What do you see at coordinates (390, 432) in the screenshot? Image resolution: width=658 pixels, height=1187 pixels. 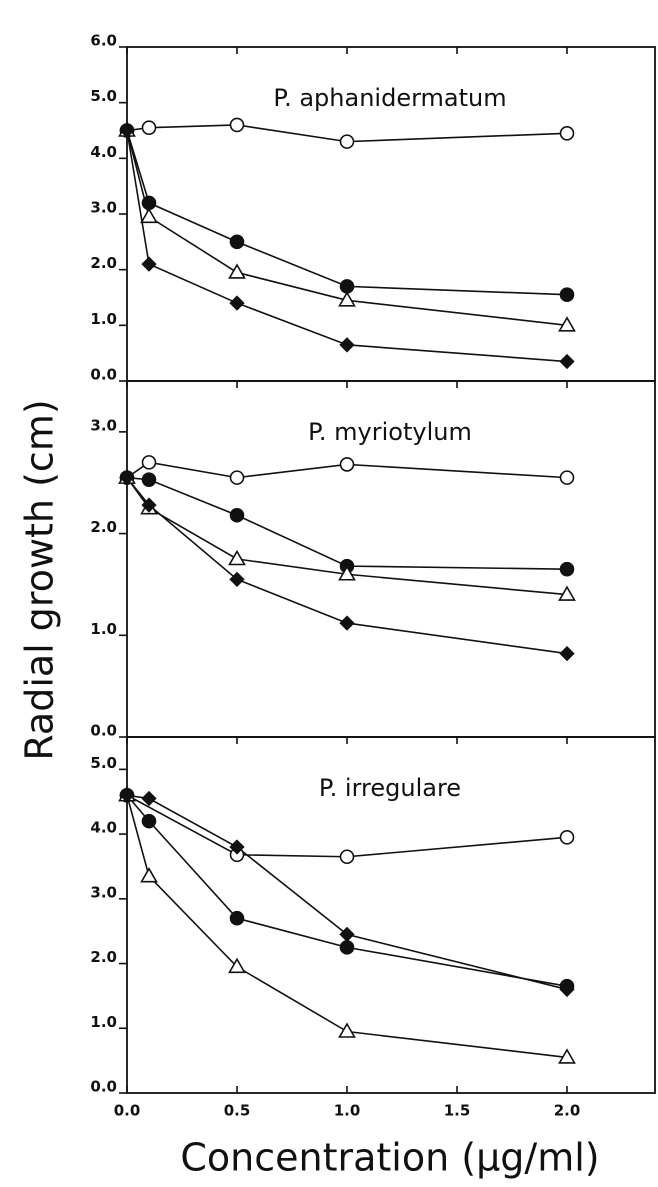 I see `panel-title: P. myriotylum` at bounding box center [390, 432].